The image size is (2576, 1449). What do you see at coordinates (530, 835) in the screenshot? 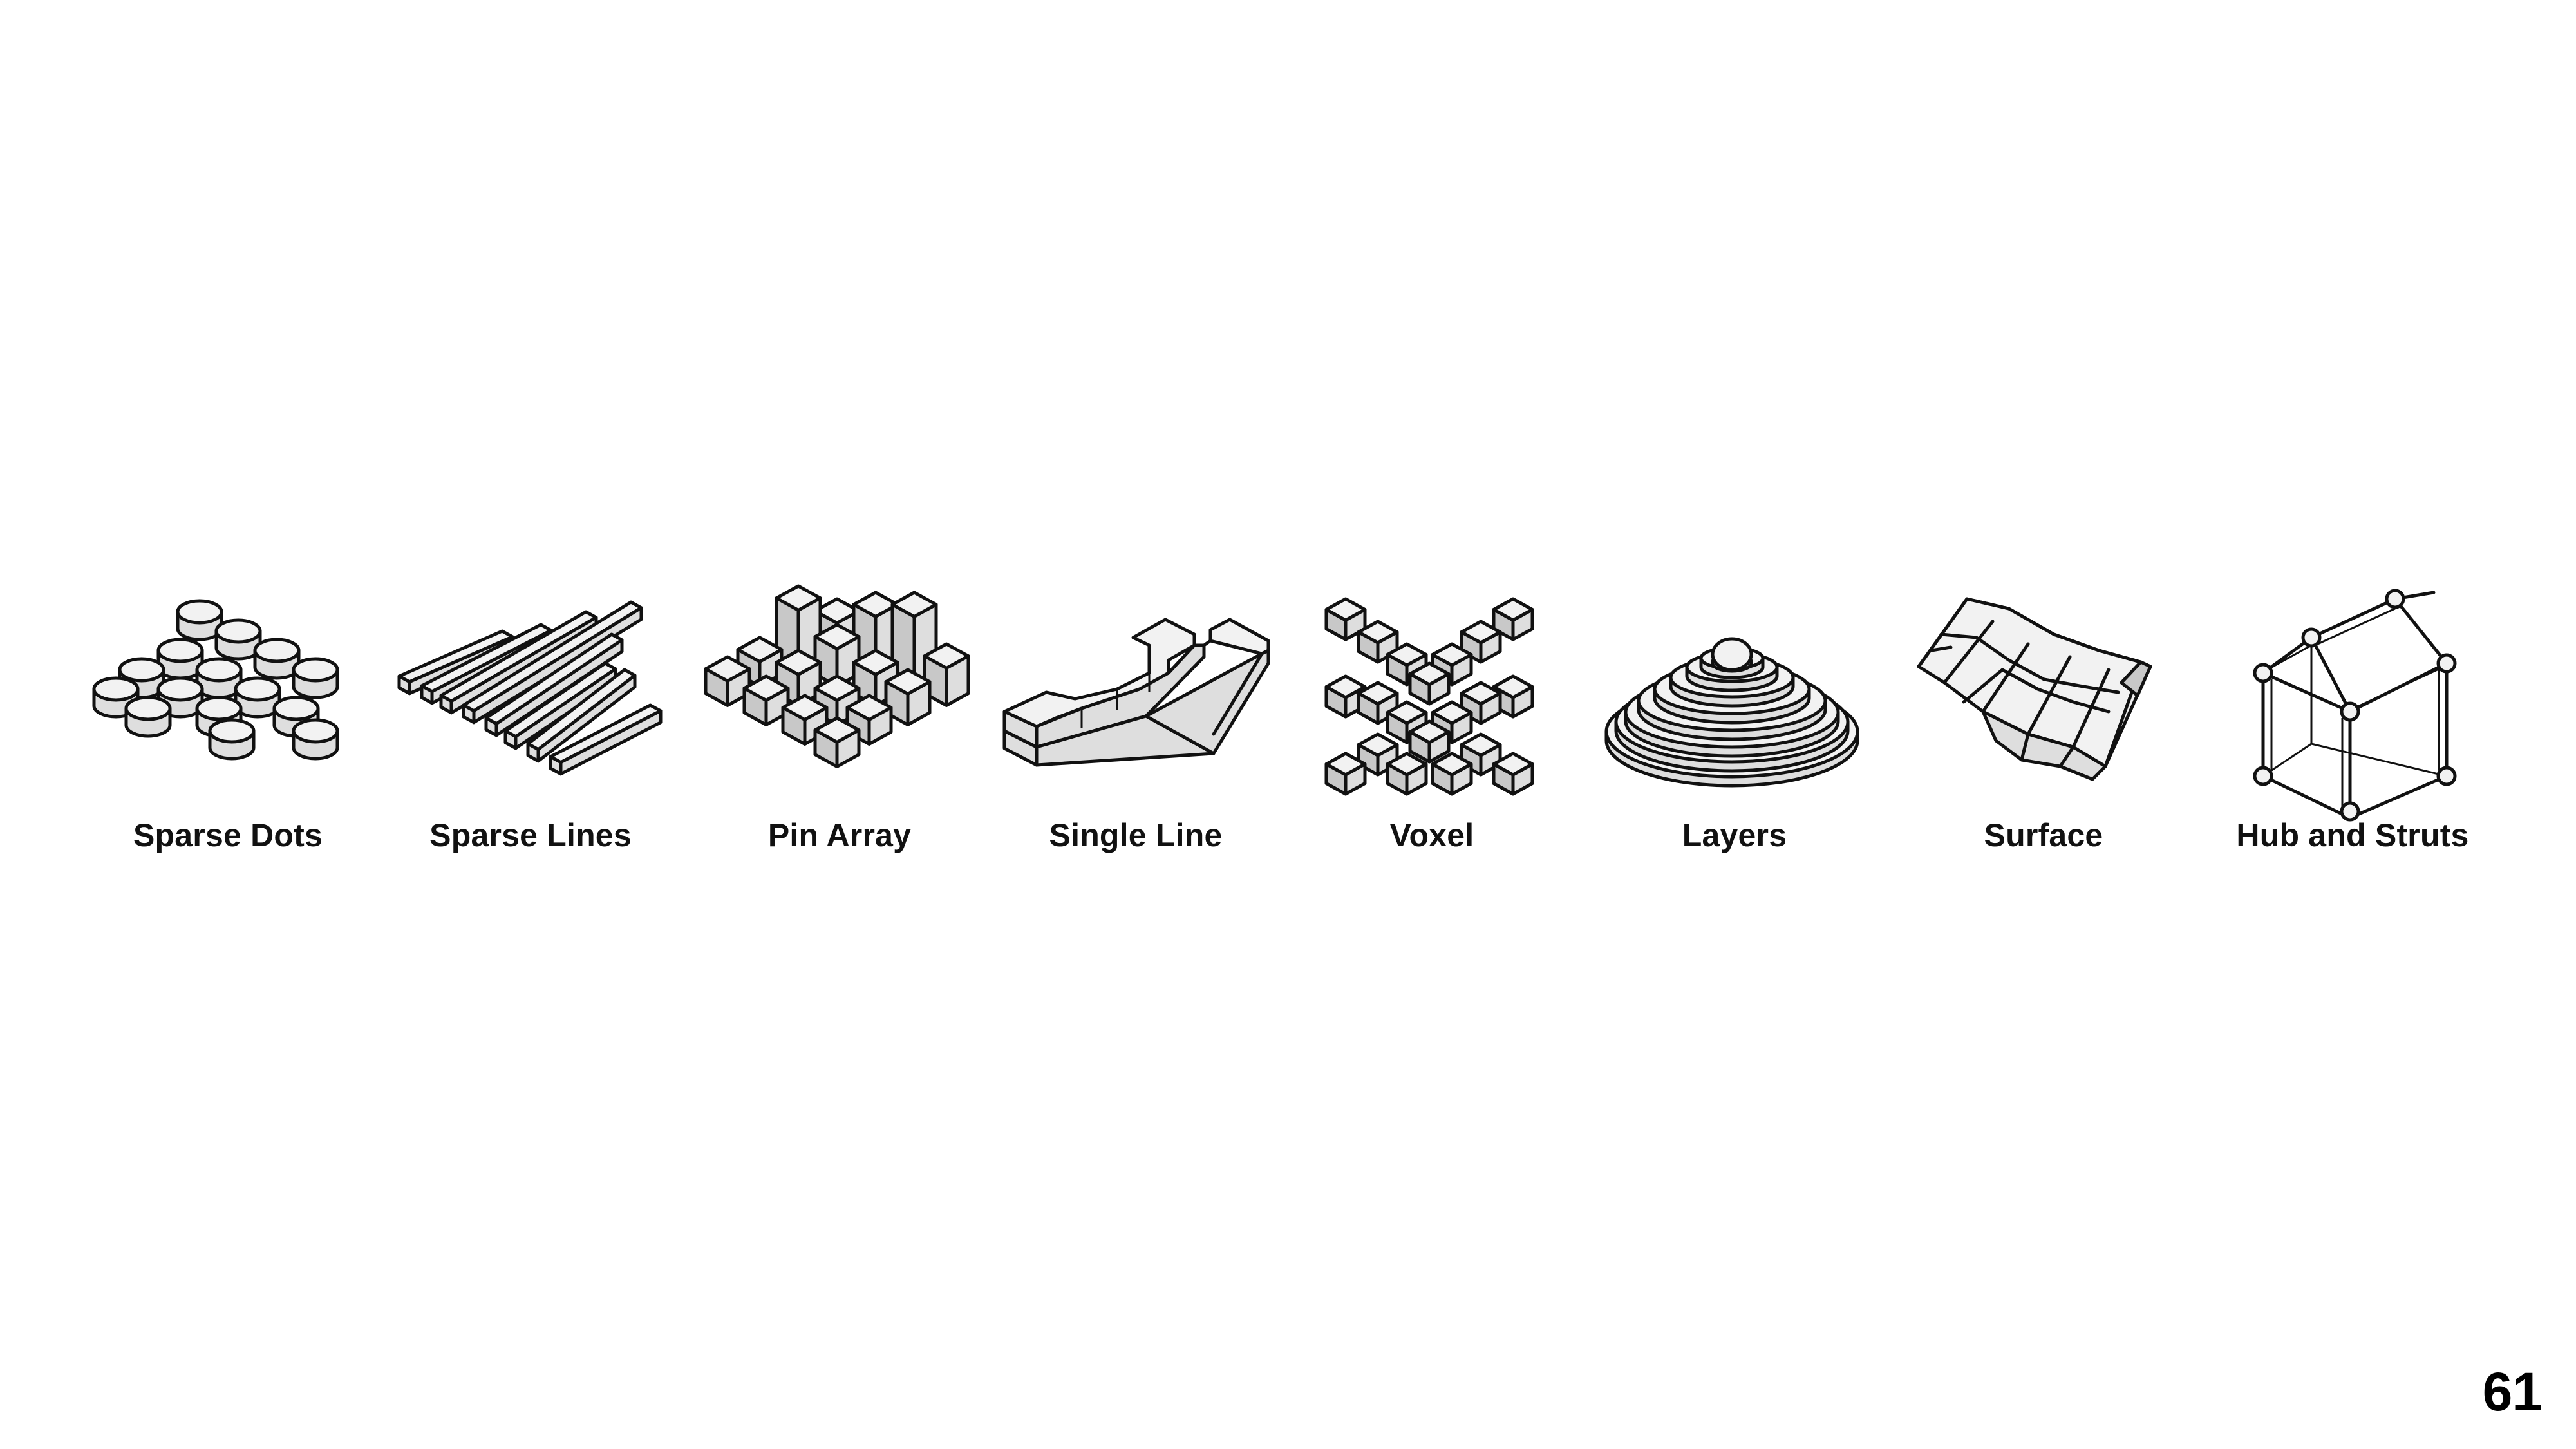
I see `label-sparse-lines: Sparse Lines` at bounding box center [530, 835].